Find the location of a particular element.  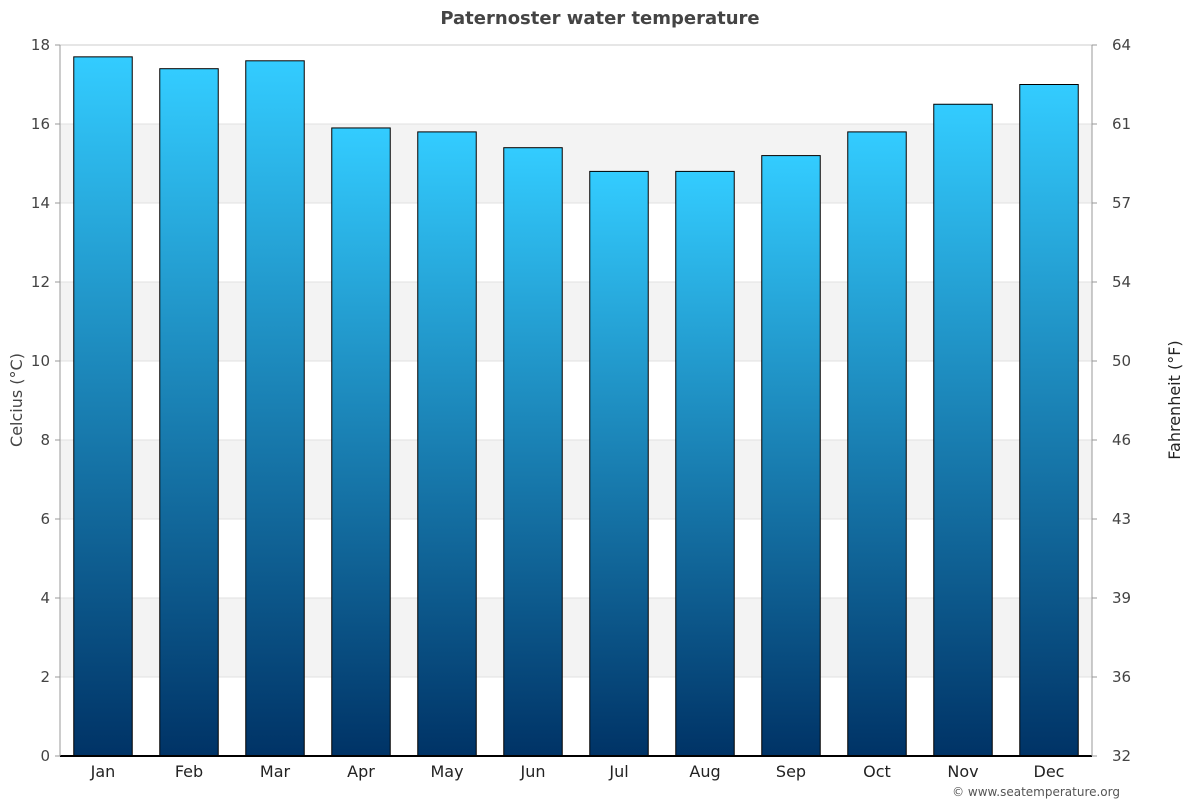

y-tick-label-left: 16 is located at coordinates (40, 124).